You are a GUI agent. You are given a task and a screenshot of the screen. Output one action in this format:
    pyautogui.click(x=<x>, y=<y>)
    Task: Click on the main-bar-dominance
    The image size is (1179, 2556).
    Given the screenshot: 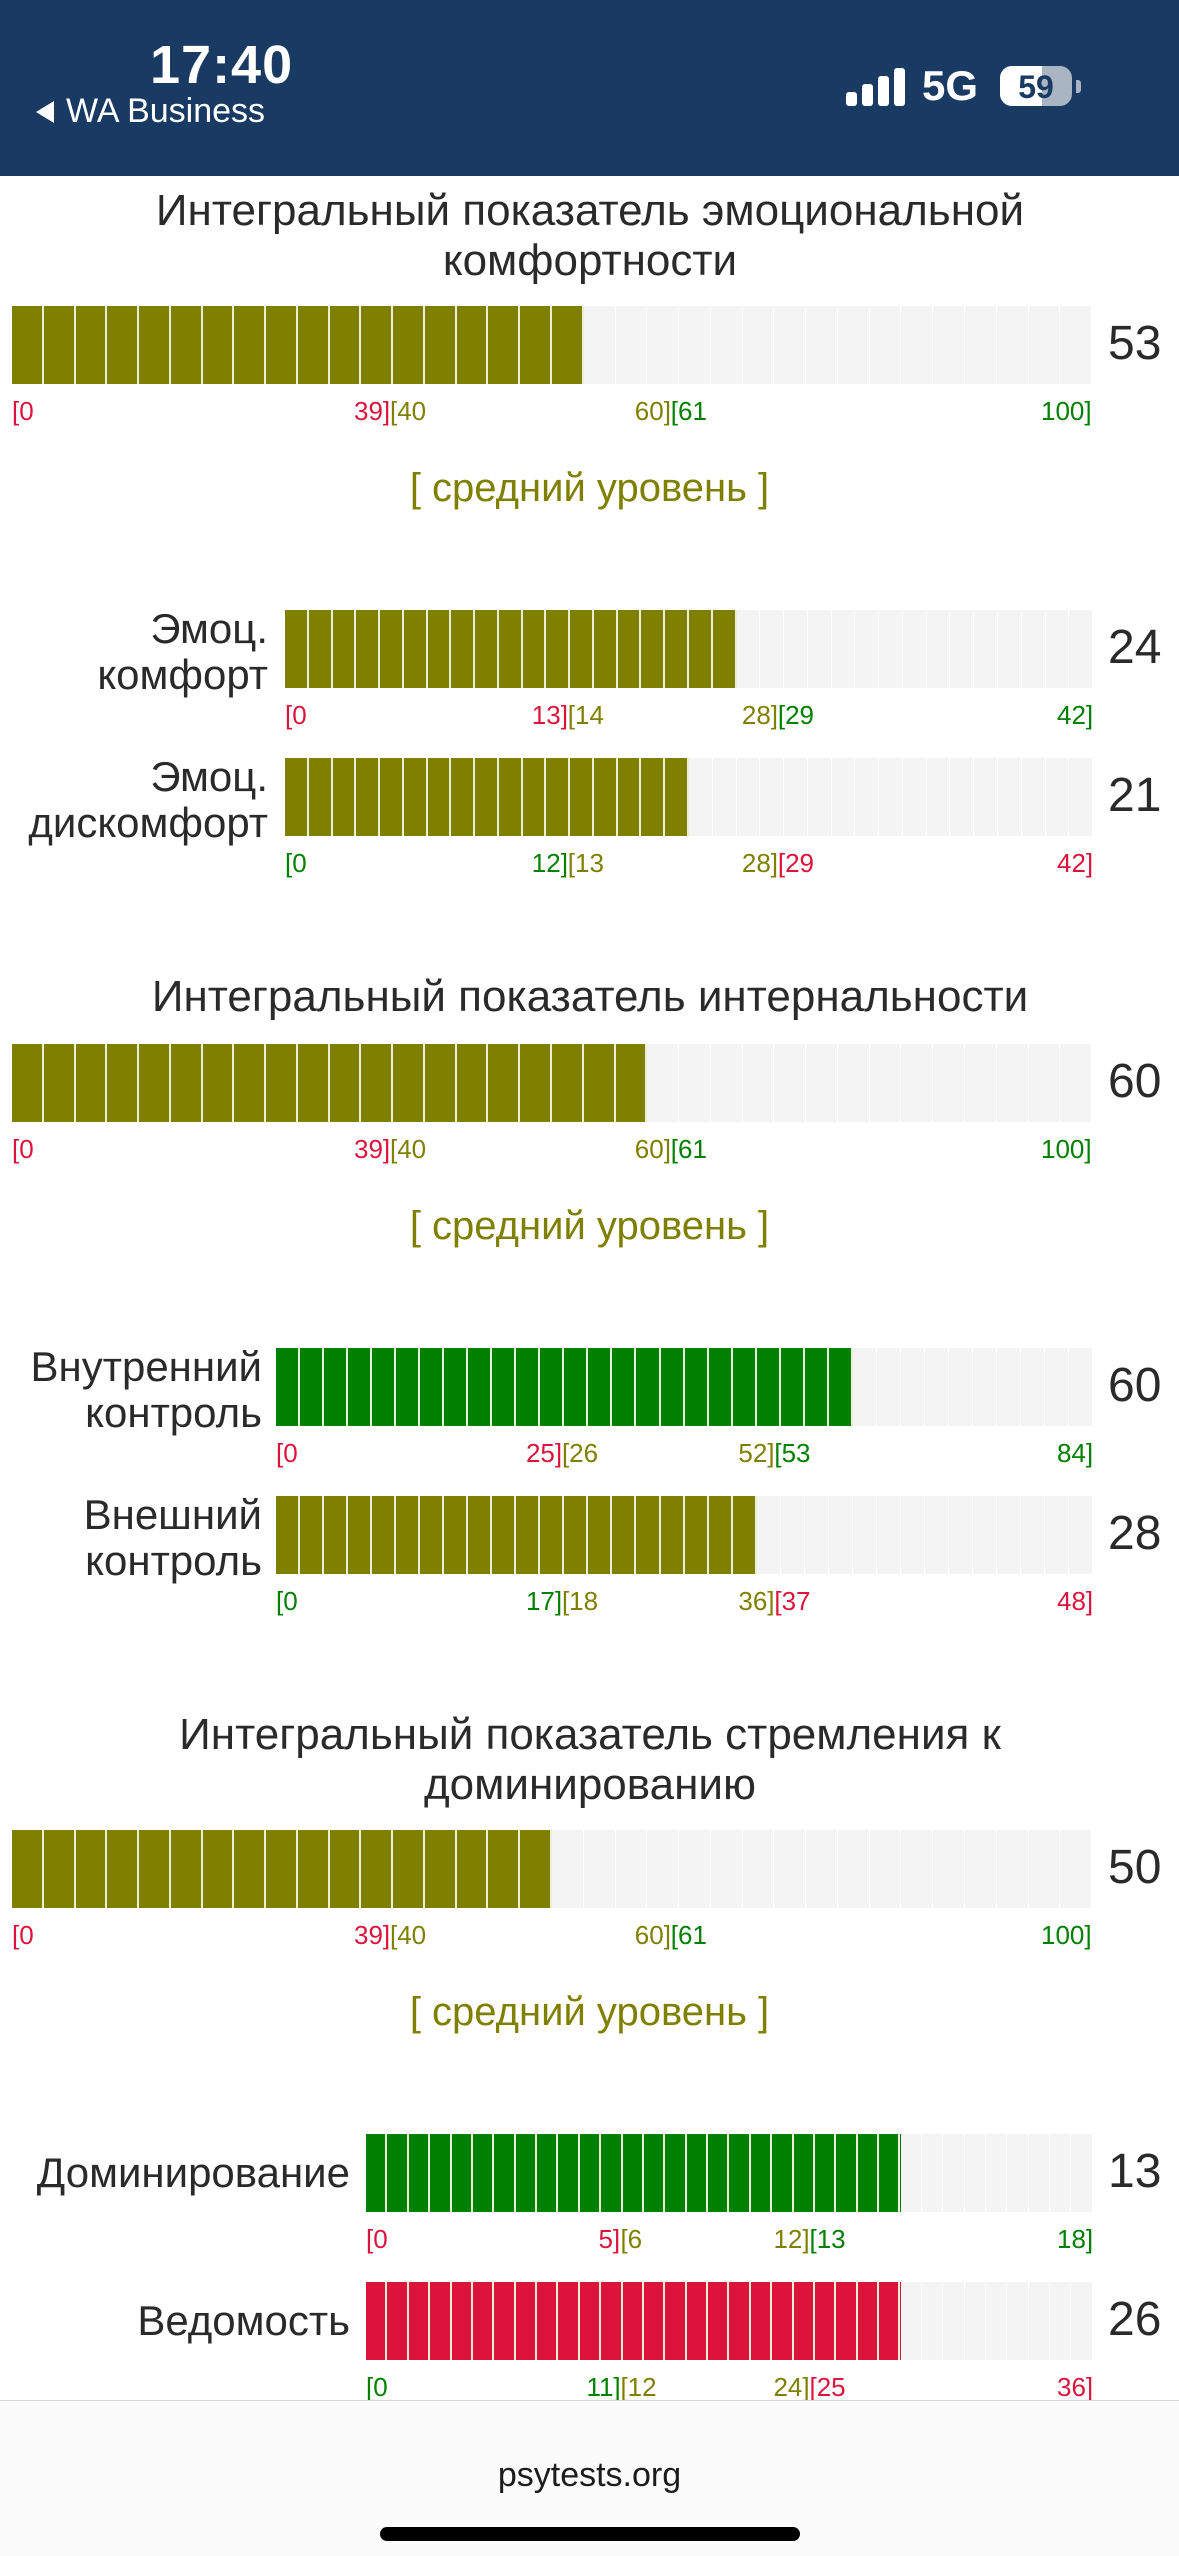 What is the action you would take?
    pyautogui.click(x=552, y=1869)
    